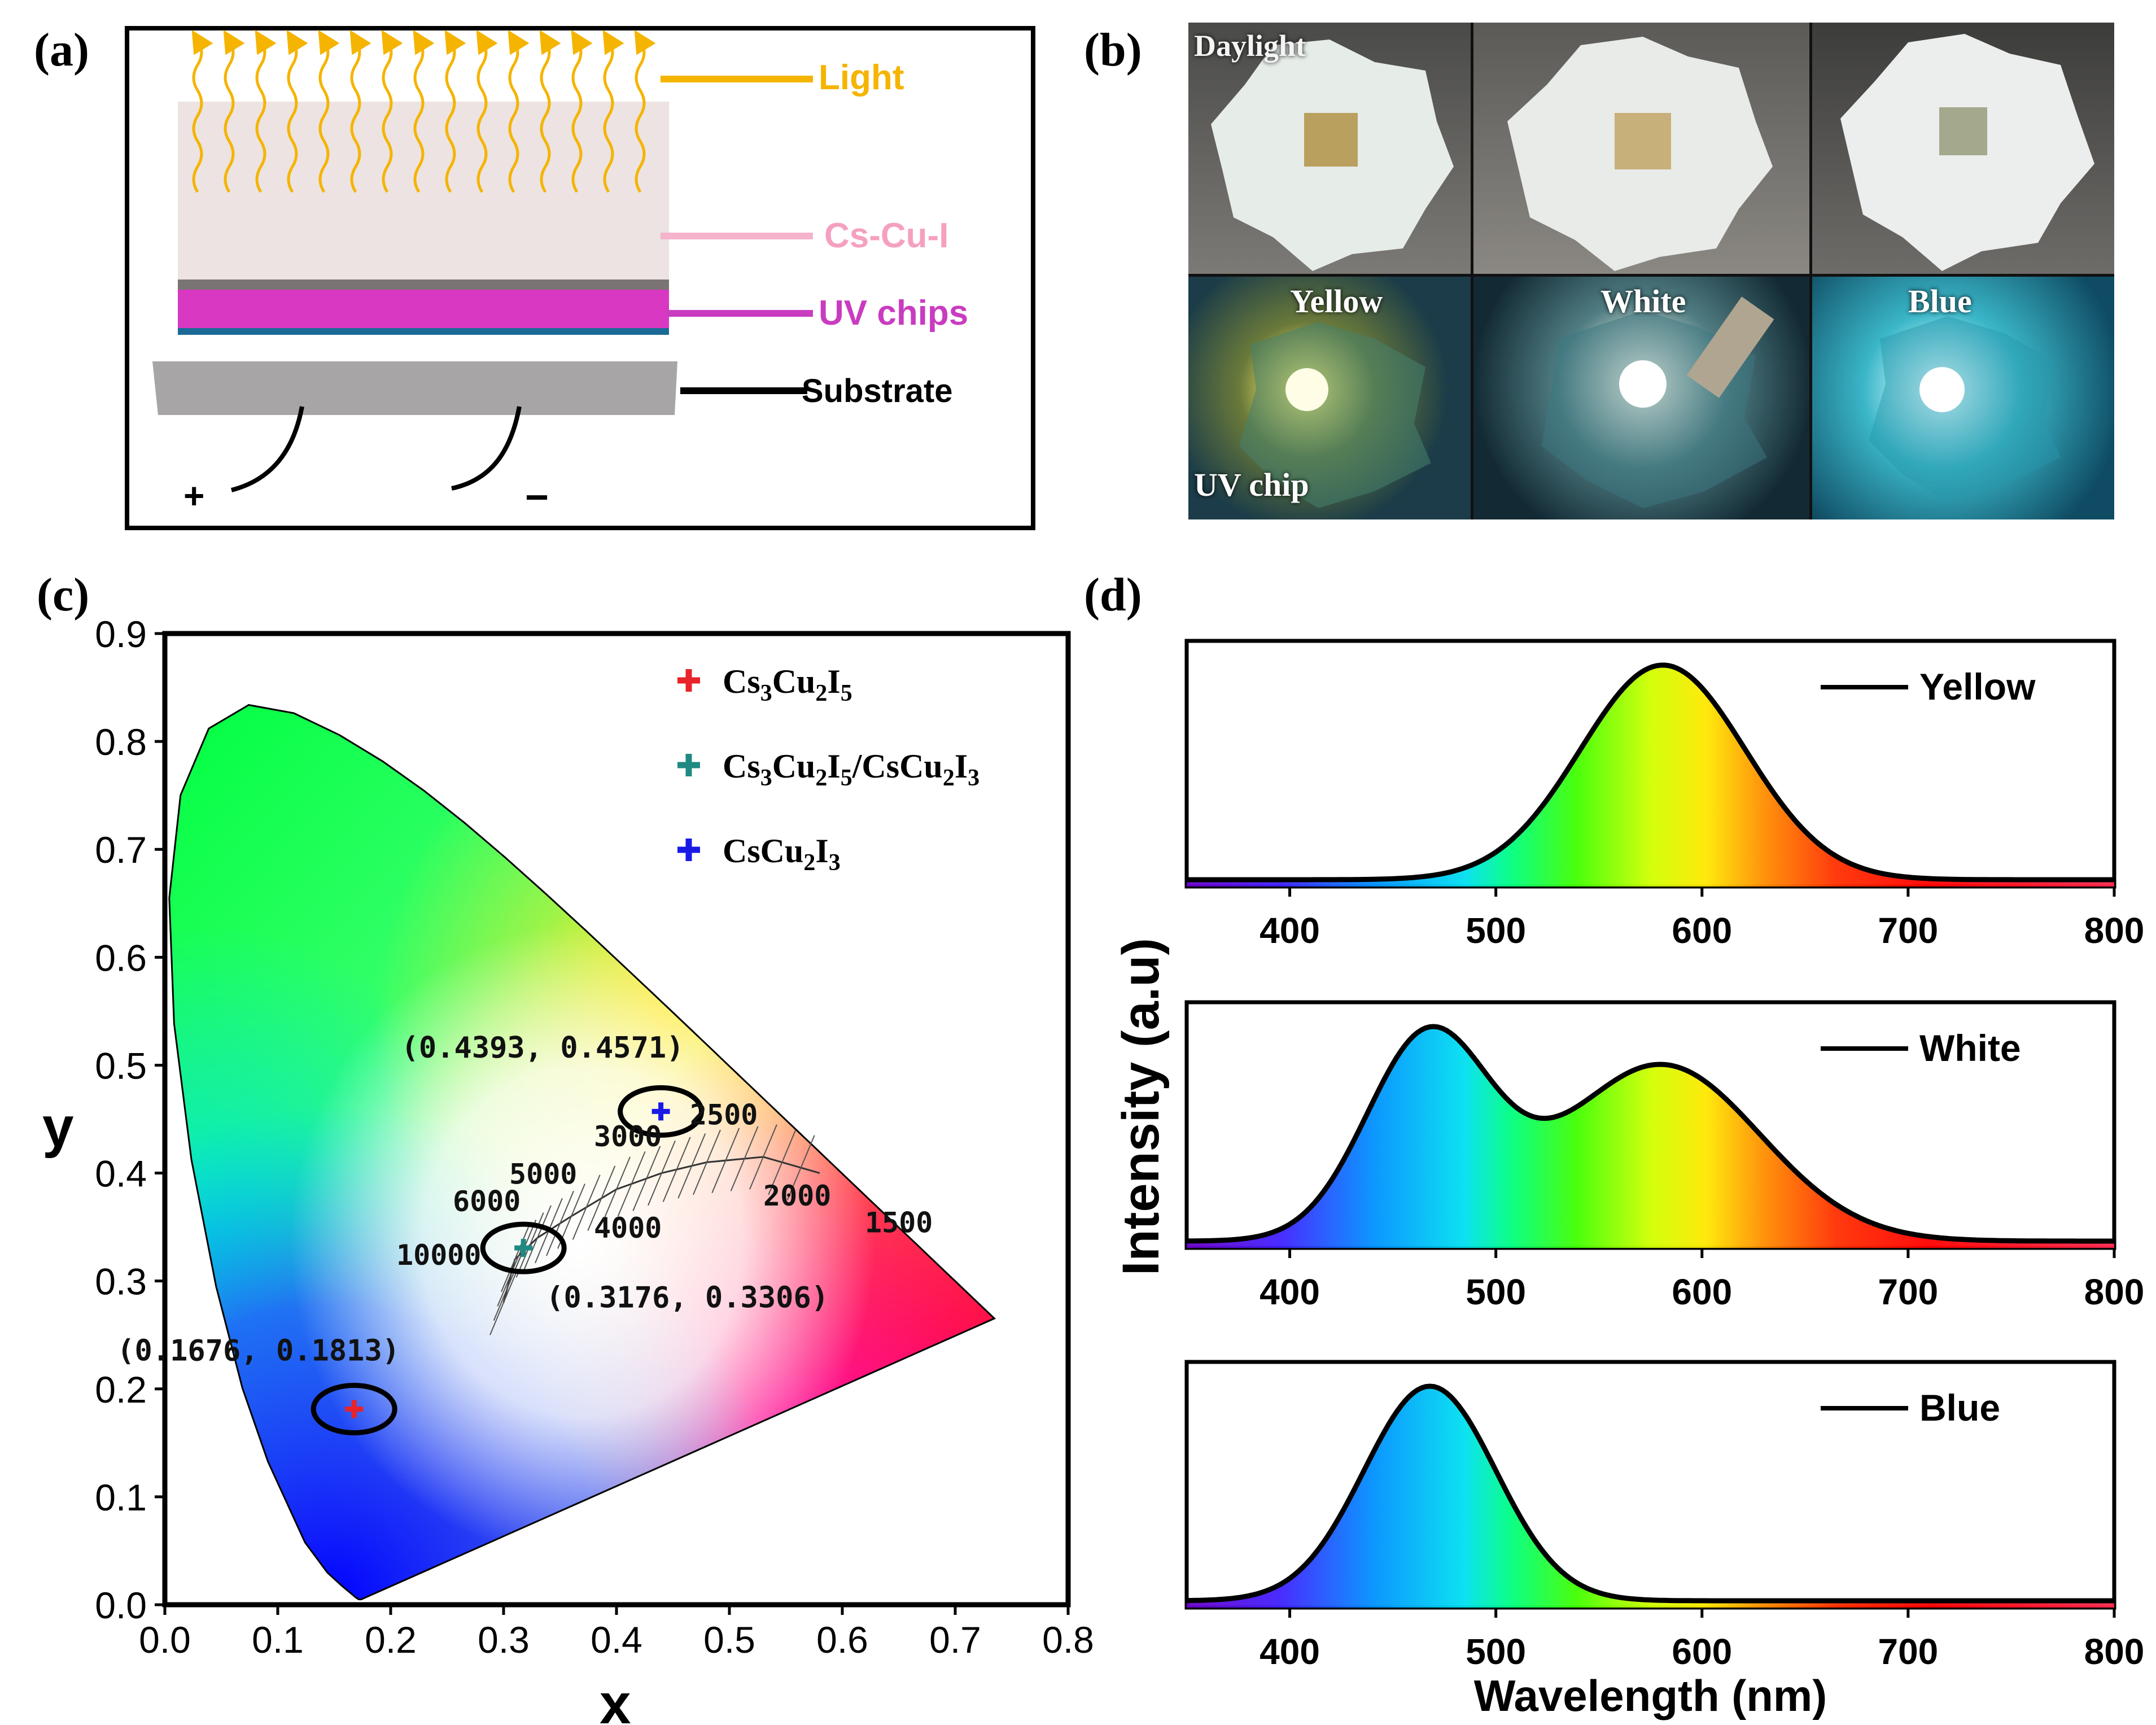  I want to click on cct-label: 5000, so click(543, 1174).